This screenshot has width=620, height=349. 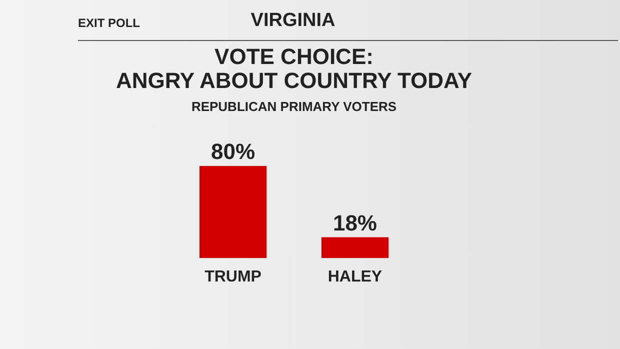 What do you see at coordinates (293, 20) in the screenshot?
I see `text: VIRGINIA` at bounding box center [293, 20].